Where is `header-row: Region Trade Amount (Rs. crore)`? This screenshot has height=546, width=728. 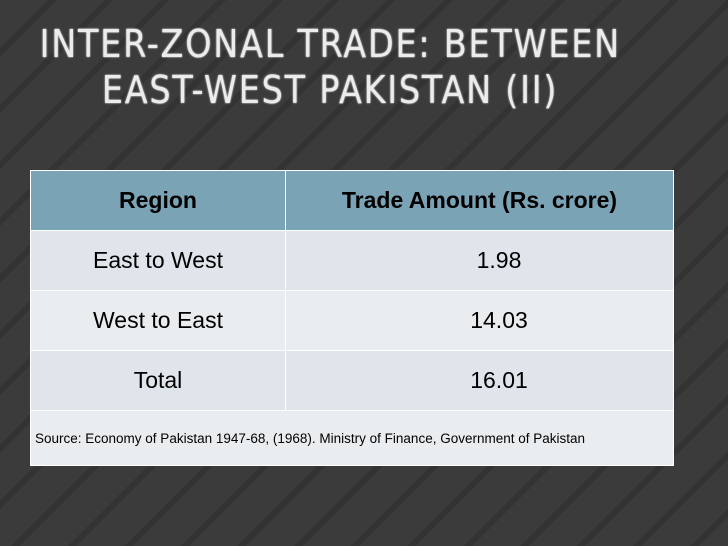 header-row: Region Trade Amount (Rs. crore) is located at coordinates (352, 200).